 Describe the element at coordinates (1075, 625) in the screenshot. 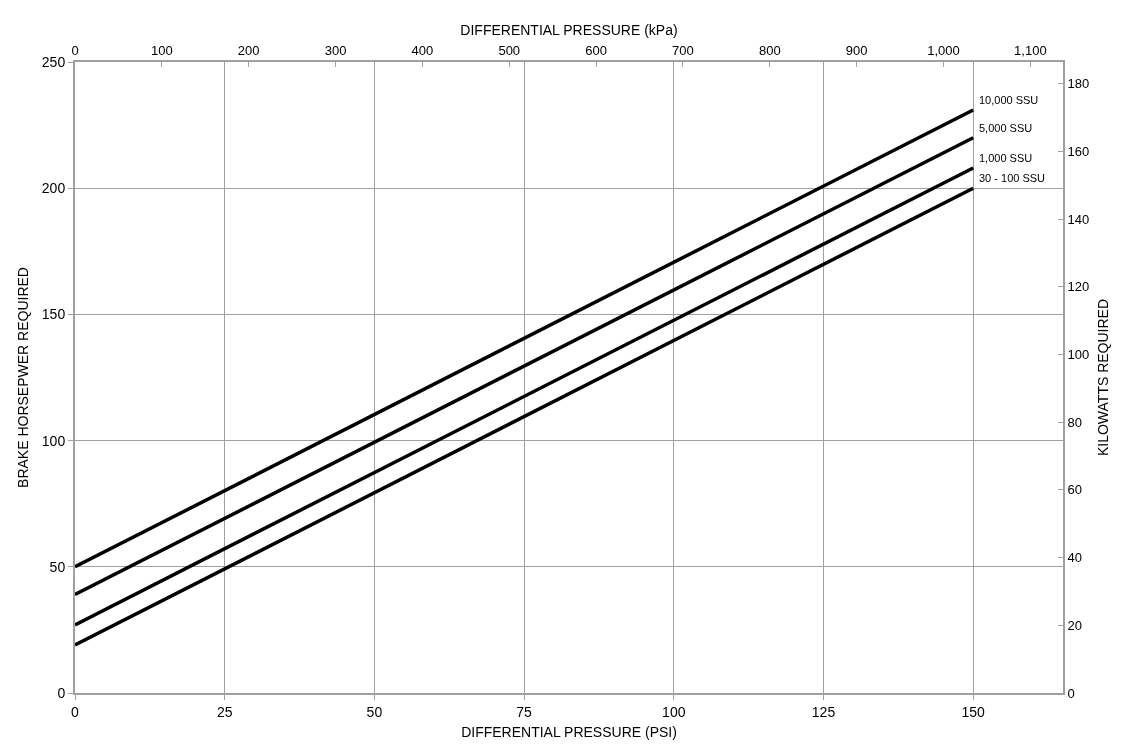

I see `y2-tick-label: 20` at that location.